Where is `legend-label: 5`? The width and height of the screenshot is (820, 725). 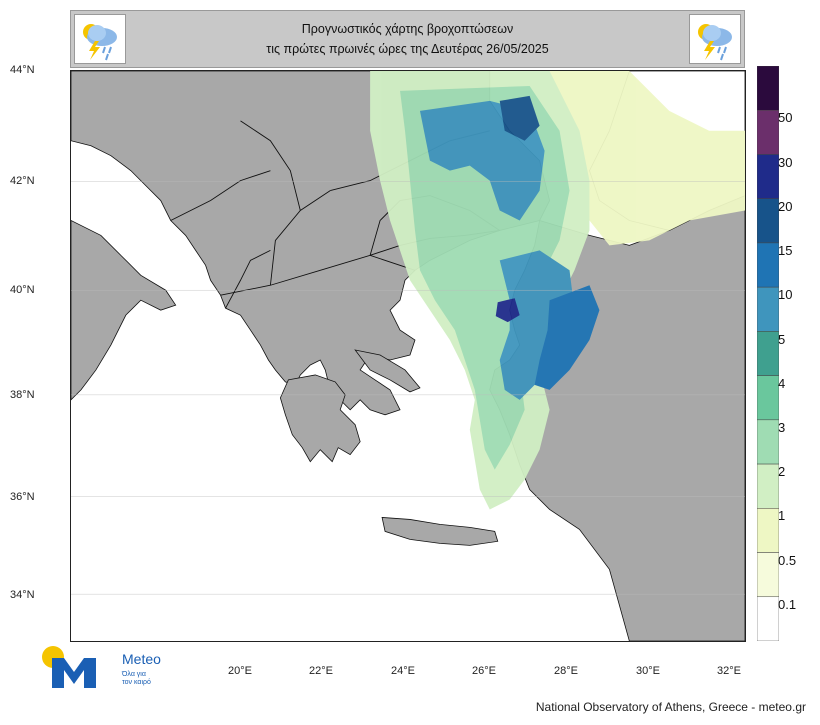
legend-label: 5 is located at coordinates (782, 339).